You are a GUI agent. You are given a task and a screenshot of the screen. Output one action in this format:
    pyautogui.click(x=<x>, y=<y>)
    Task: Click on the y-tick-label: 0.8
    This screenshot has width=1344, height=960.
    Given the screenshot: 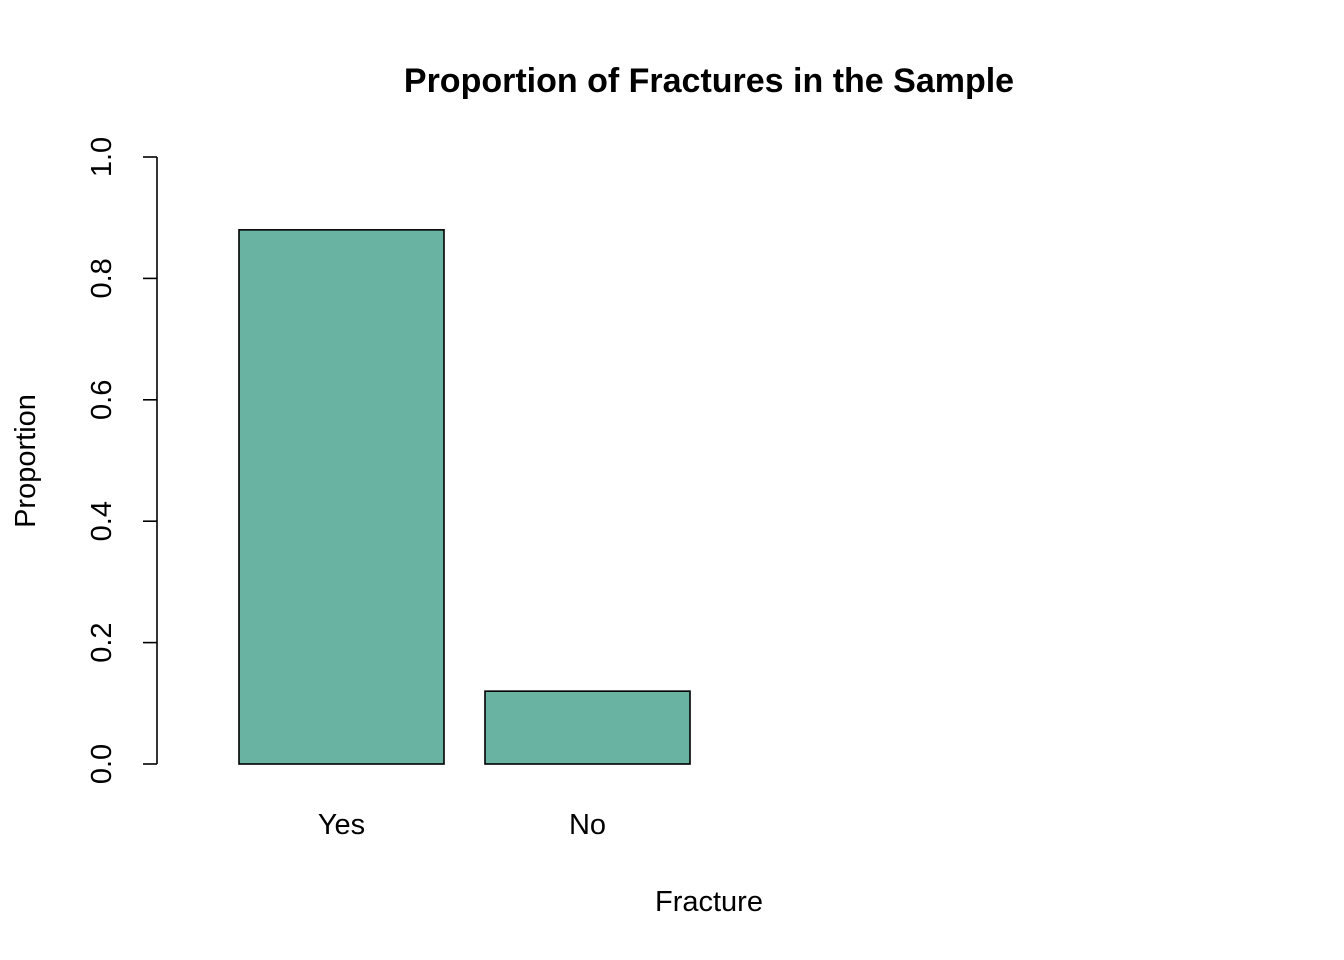 What is the action you would take?
    pyautogui.click(x=102, y=278)
    